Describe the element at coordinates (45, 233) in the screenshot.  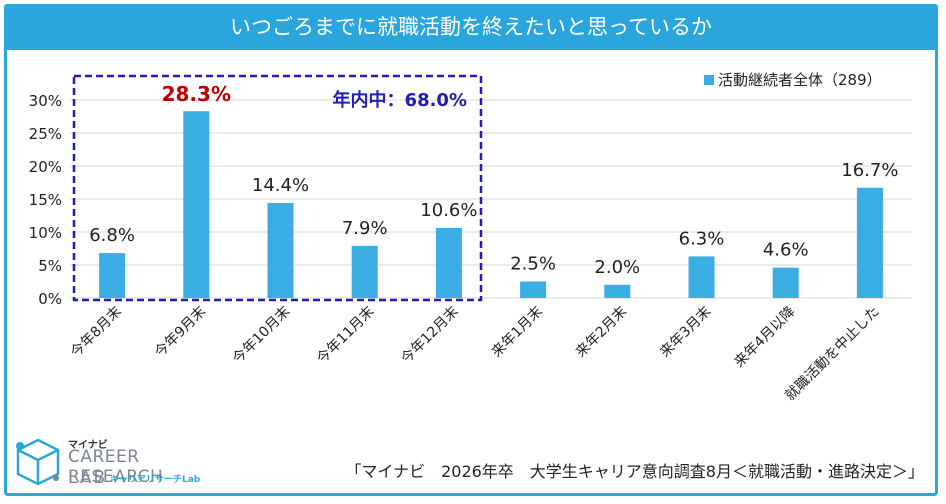
I see `y-tick-label: 10%` at that location.